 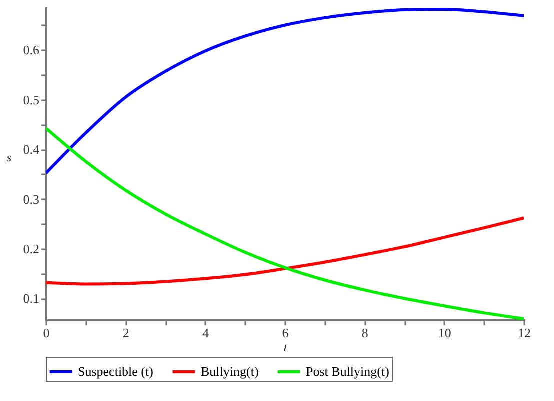 I want to click on y-tick-label: 0.3, so click(x=31, y=199).